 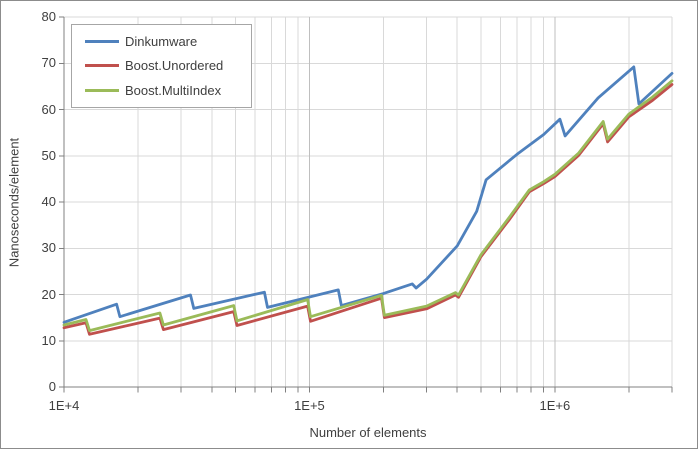 I want to click on legend-entry-boost-multiindex: Boost.MultiIndex, so click(x=168, y=90).